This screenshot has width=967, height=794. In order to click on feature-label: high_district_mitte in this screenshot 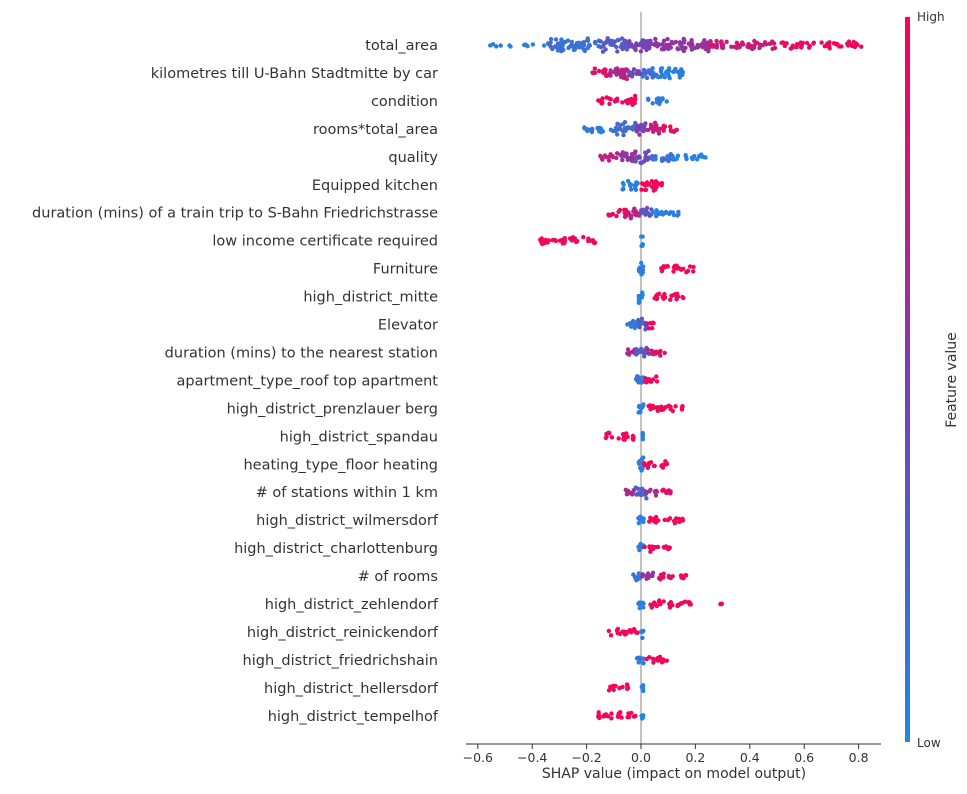, I will do `click(370, 298)`.